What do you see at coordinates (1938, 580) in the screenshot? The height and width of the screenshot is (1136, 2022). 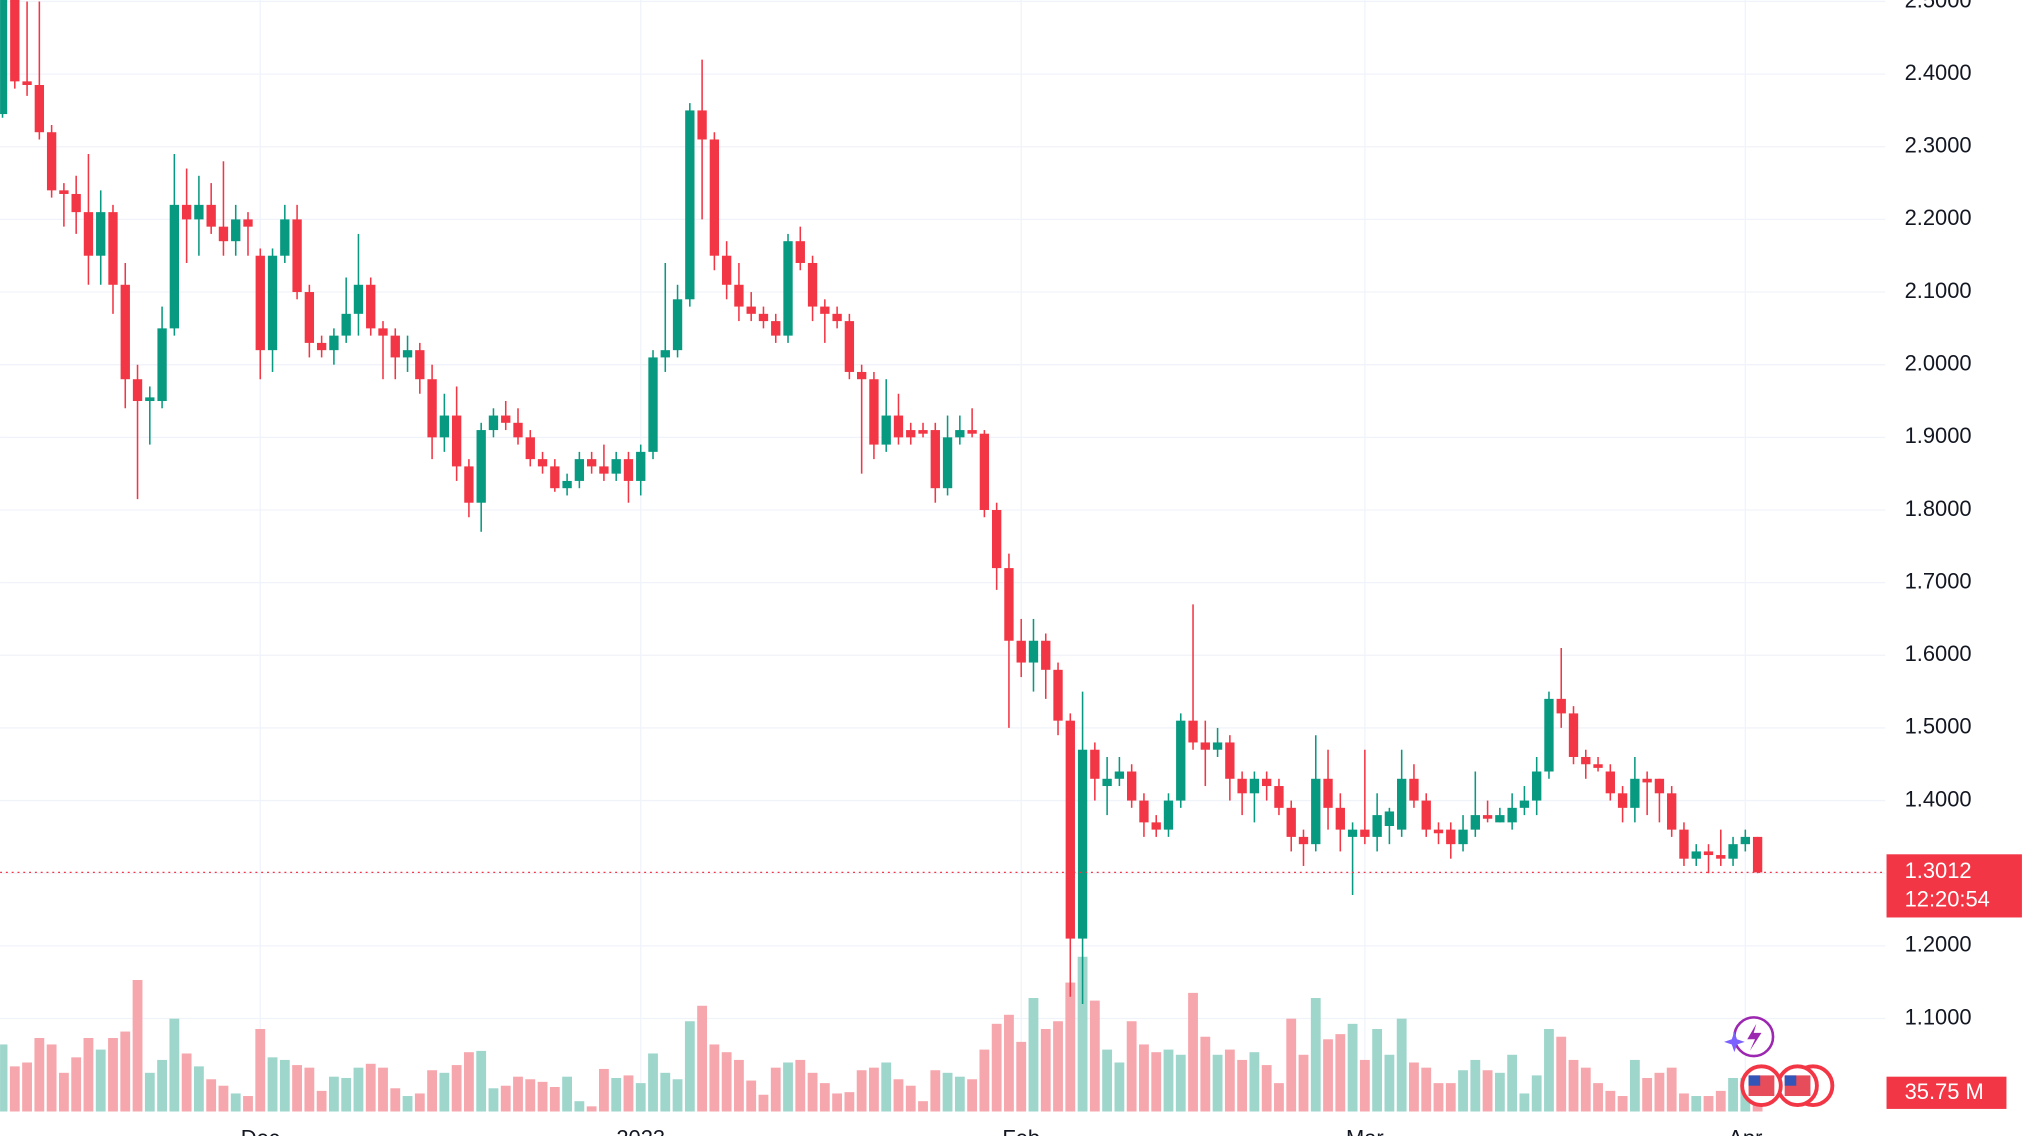 I see `y-tick-label: 1.7000` at bounding box center [1938, 580].